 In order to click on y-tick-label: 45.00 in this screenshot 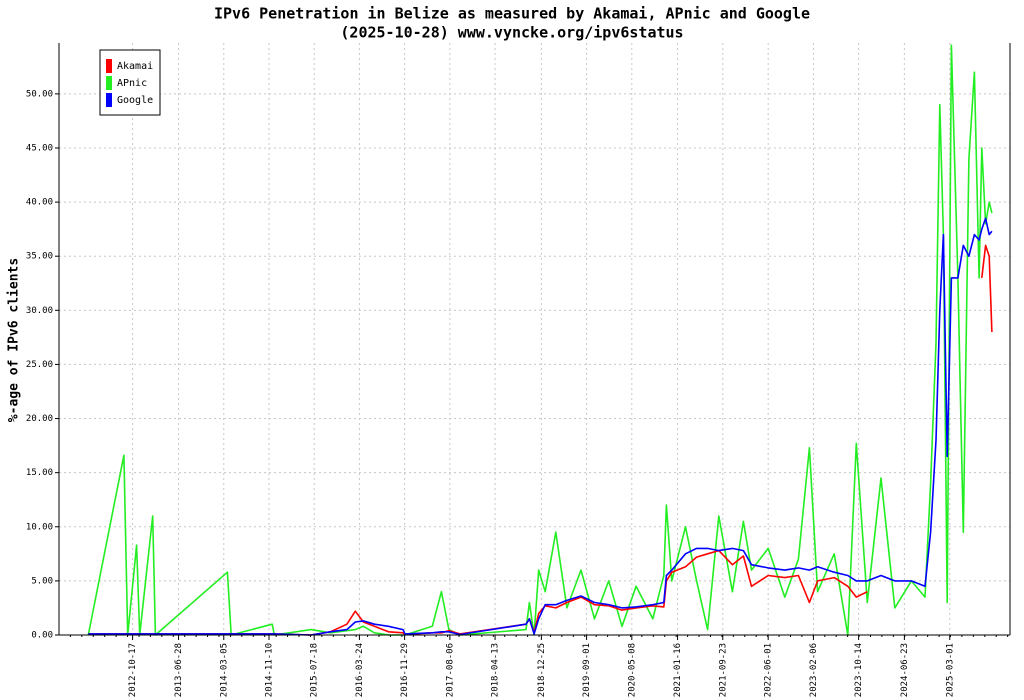, I will do `click(39, 148)`.